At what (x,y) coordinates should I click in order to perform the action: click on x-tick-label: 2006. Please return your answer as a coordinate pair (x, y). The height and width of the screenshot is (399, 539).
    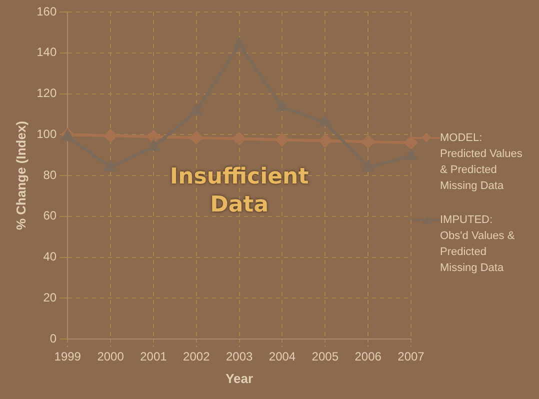
    Looking at the image, I should click on (368, 357).